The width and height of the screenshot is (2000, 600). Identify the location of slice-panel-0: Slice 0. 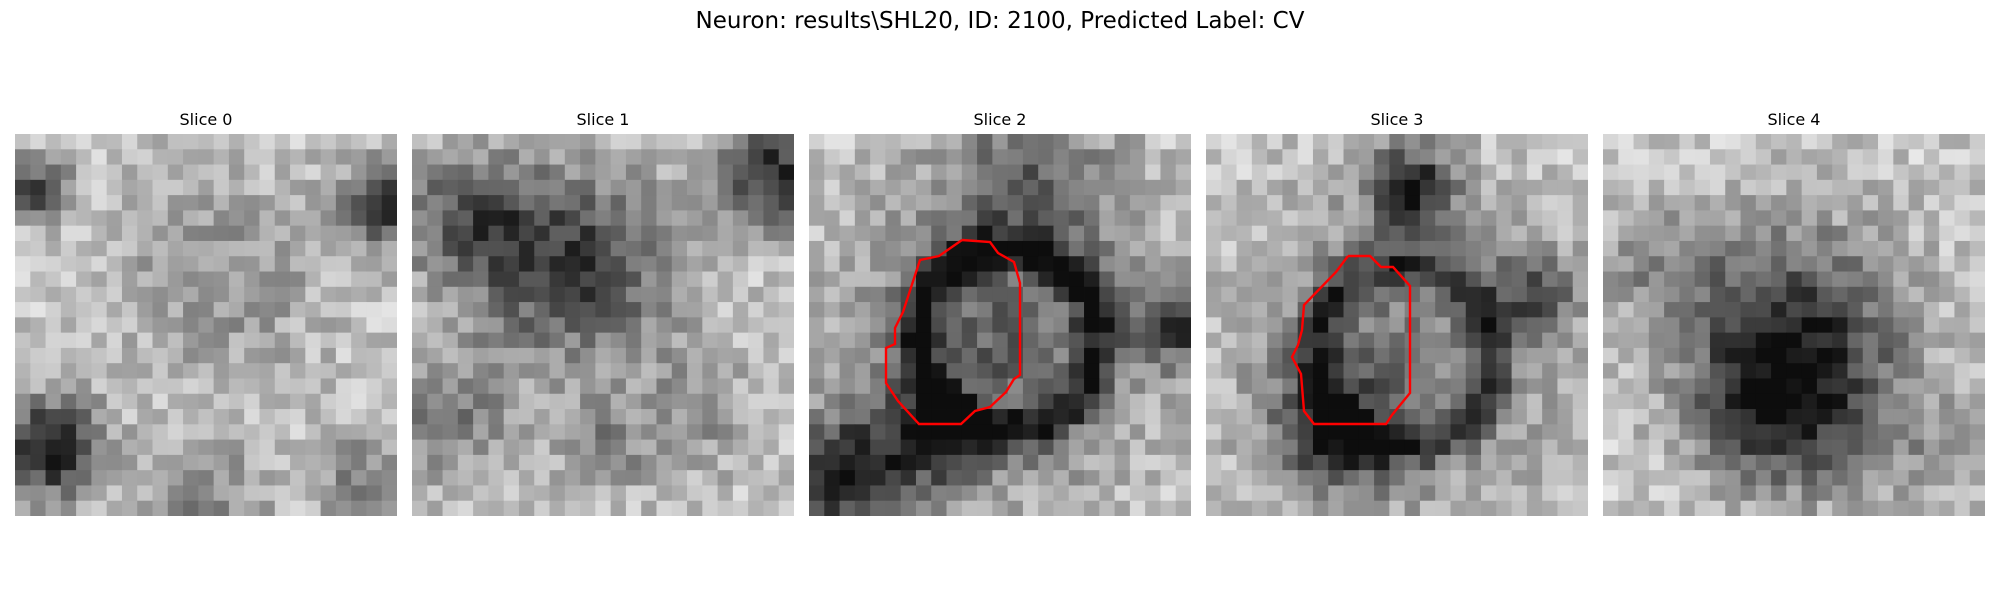
(206, 312).